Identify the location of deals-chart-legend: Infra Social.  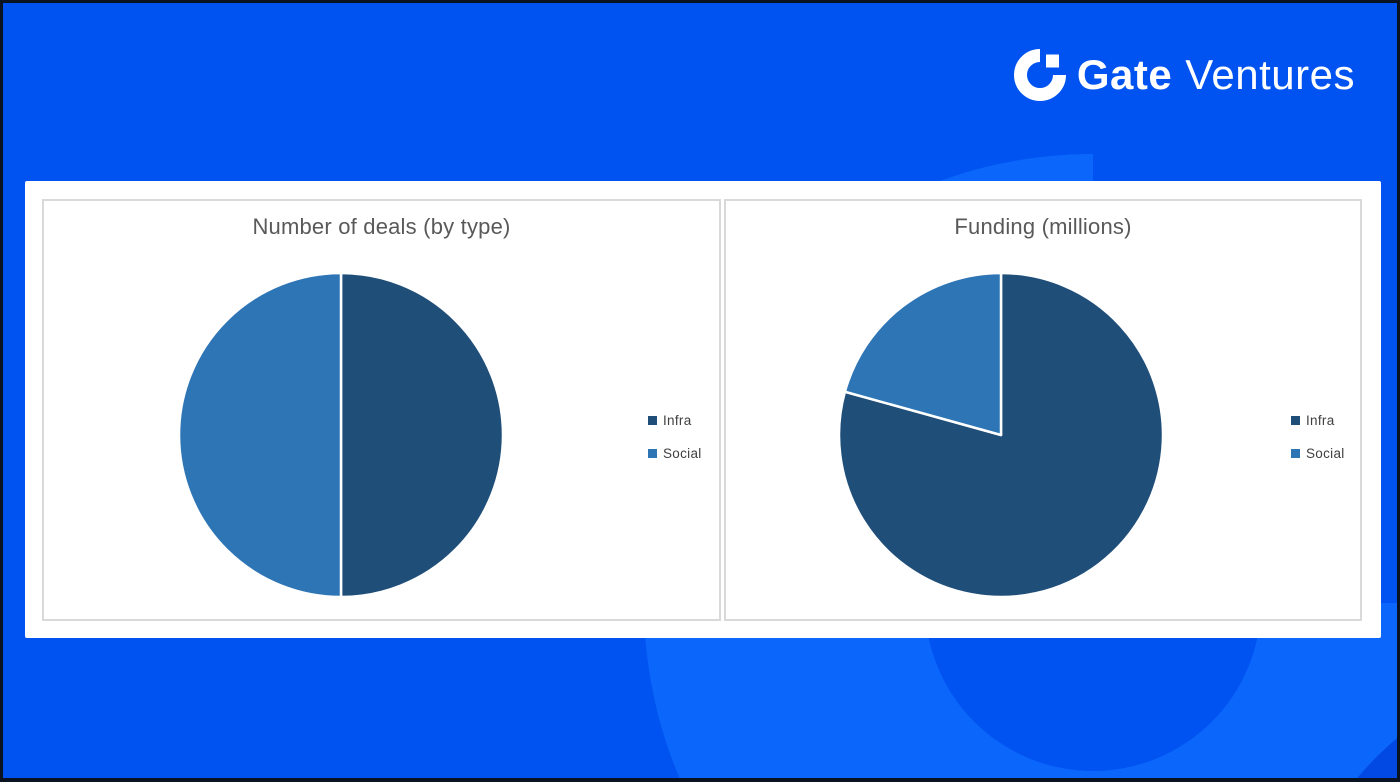
(675, 444).